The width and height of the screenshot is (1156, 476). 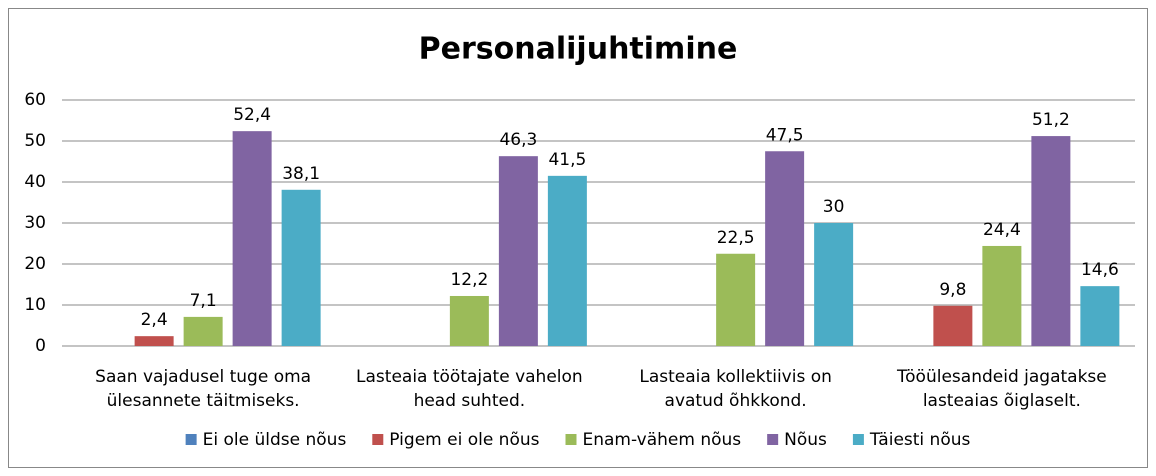 I want to click on legend-label: Täiesti nõus, so click(x=920, y=440).